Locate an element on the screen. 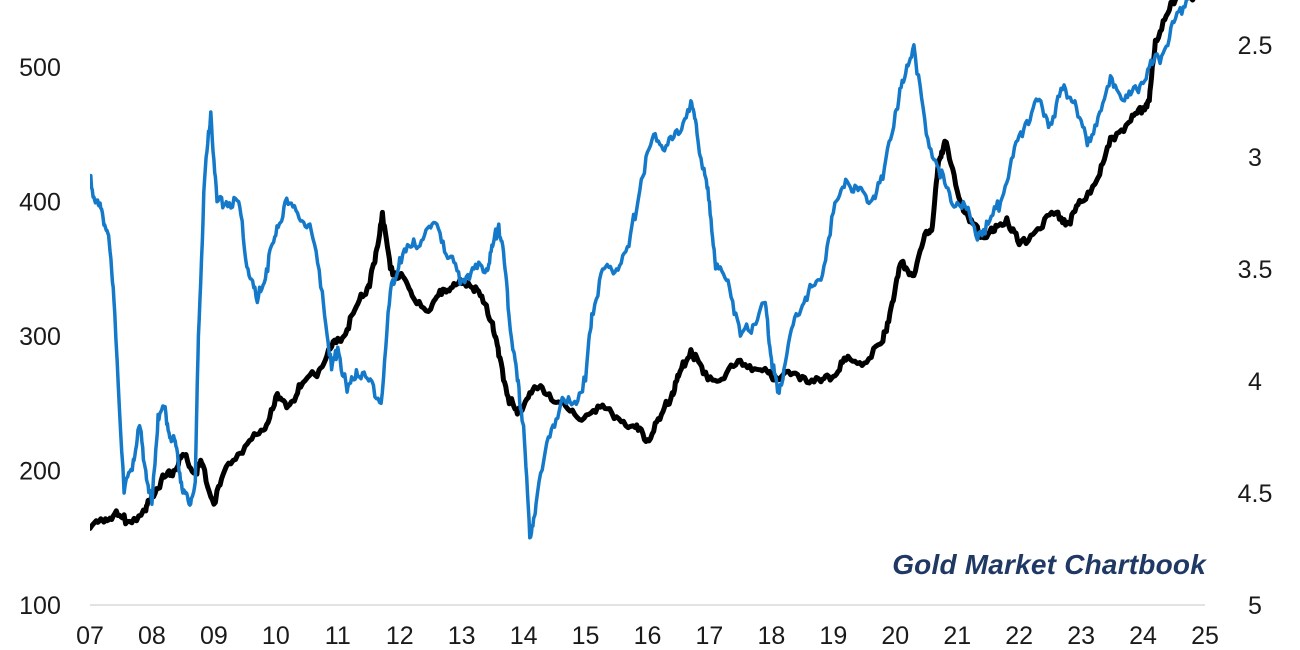 The image size is (1300, 650). left-axis-ticks: 100 200 300 400 500 is located at coordinates (40, 337).